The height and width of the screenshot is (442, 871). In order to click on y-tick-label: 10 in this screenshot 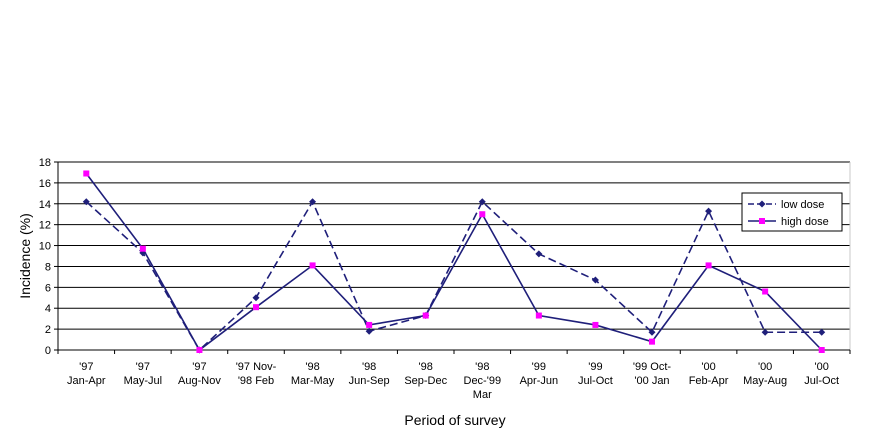, I will do `click(45, 247)`.